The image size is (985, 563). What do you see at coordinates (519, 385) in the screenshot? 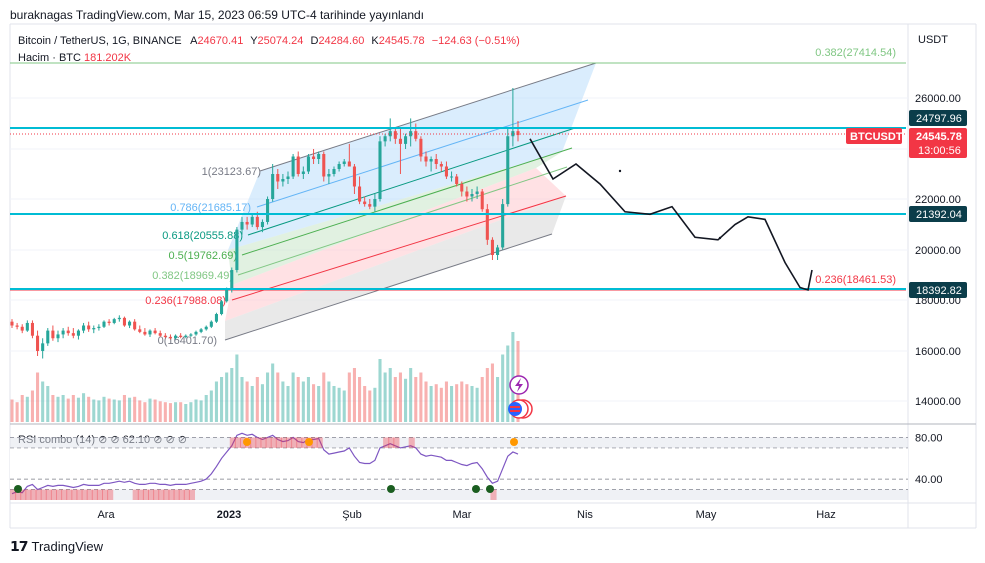
I see `alert-icon` at bounding box center [519, 385].